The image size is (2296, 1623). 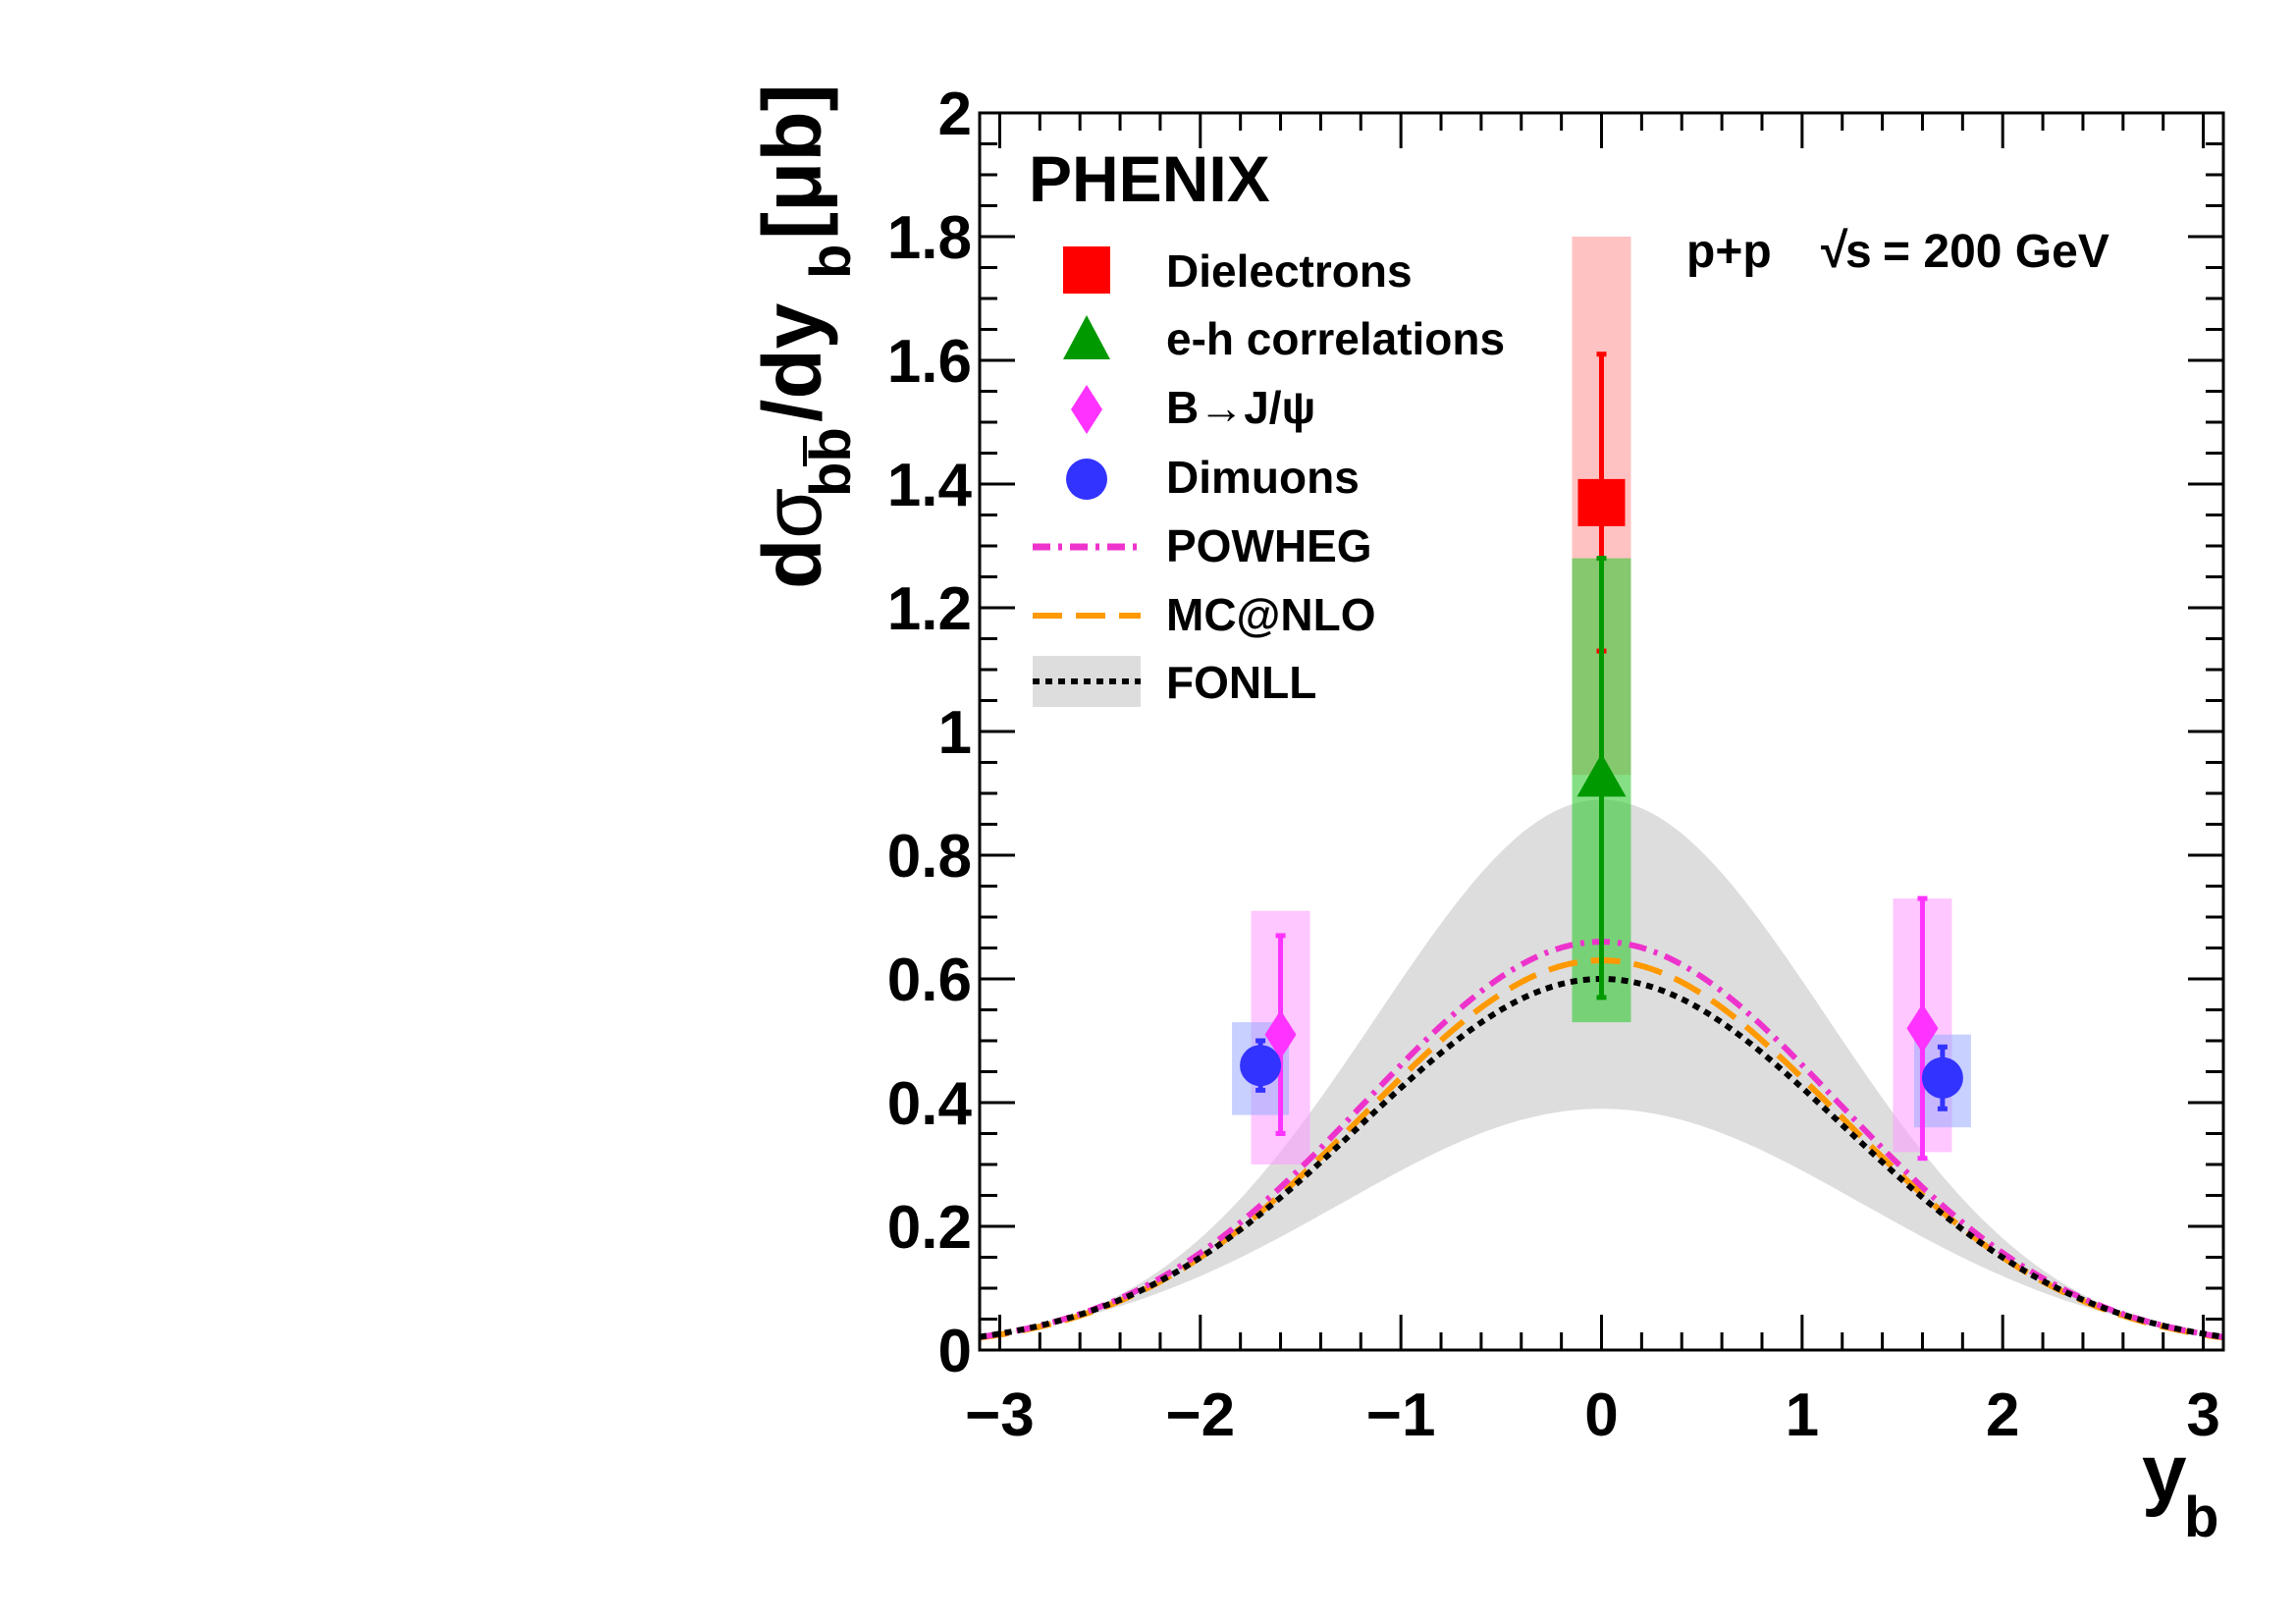 I want to click on legend-marker-bjpsi, so click(x=1086, y=410).